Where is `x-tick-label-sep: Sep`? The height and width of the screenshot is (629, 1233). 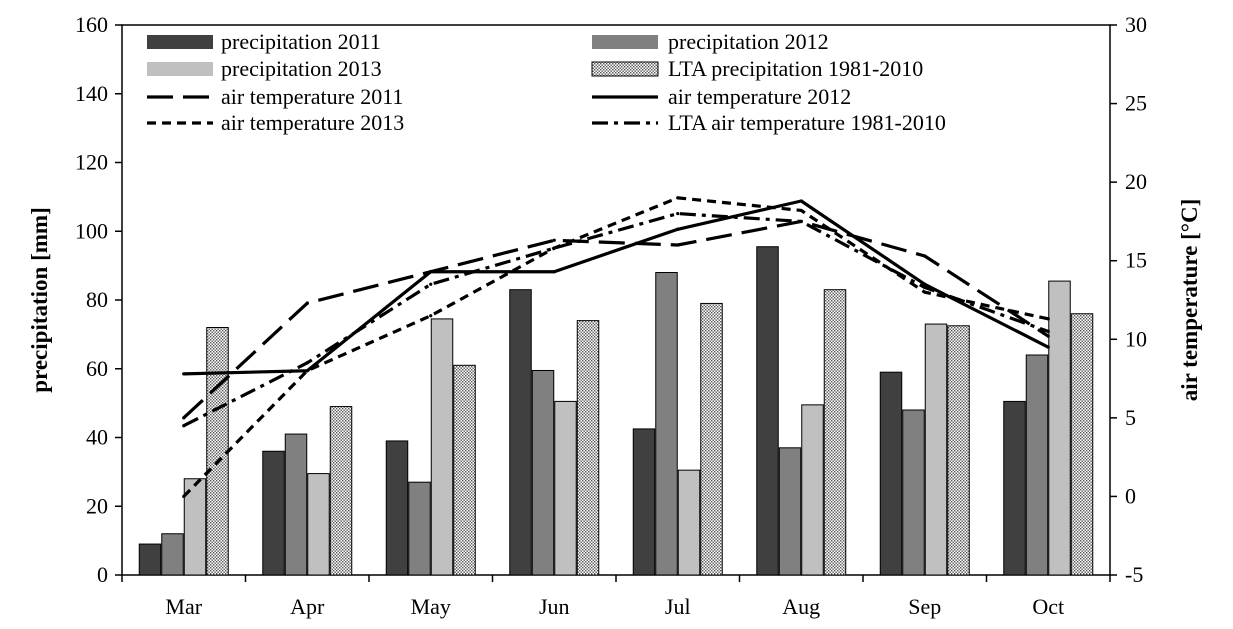 x-tick-label-sep: Sep is located at coordinates (924, 606).